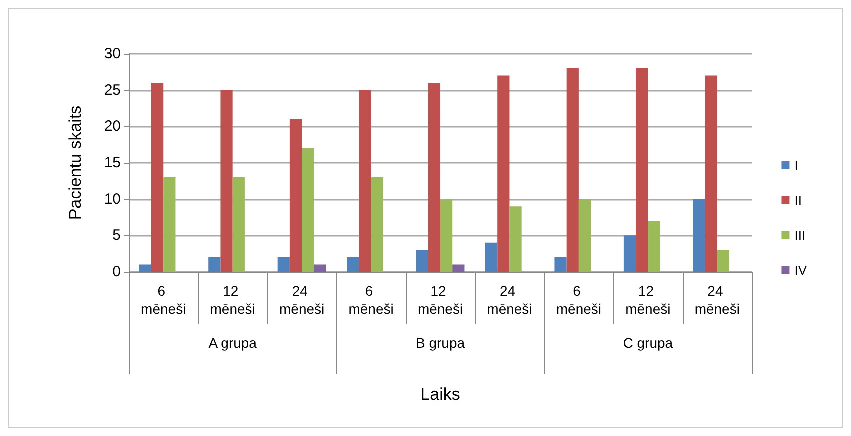 The height and width of the screenshot is (436, 851). What do you see at coordinates (796, 165) in the screenshot?
I see `legend-label: I` at bounding box center [796, 165].